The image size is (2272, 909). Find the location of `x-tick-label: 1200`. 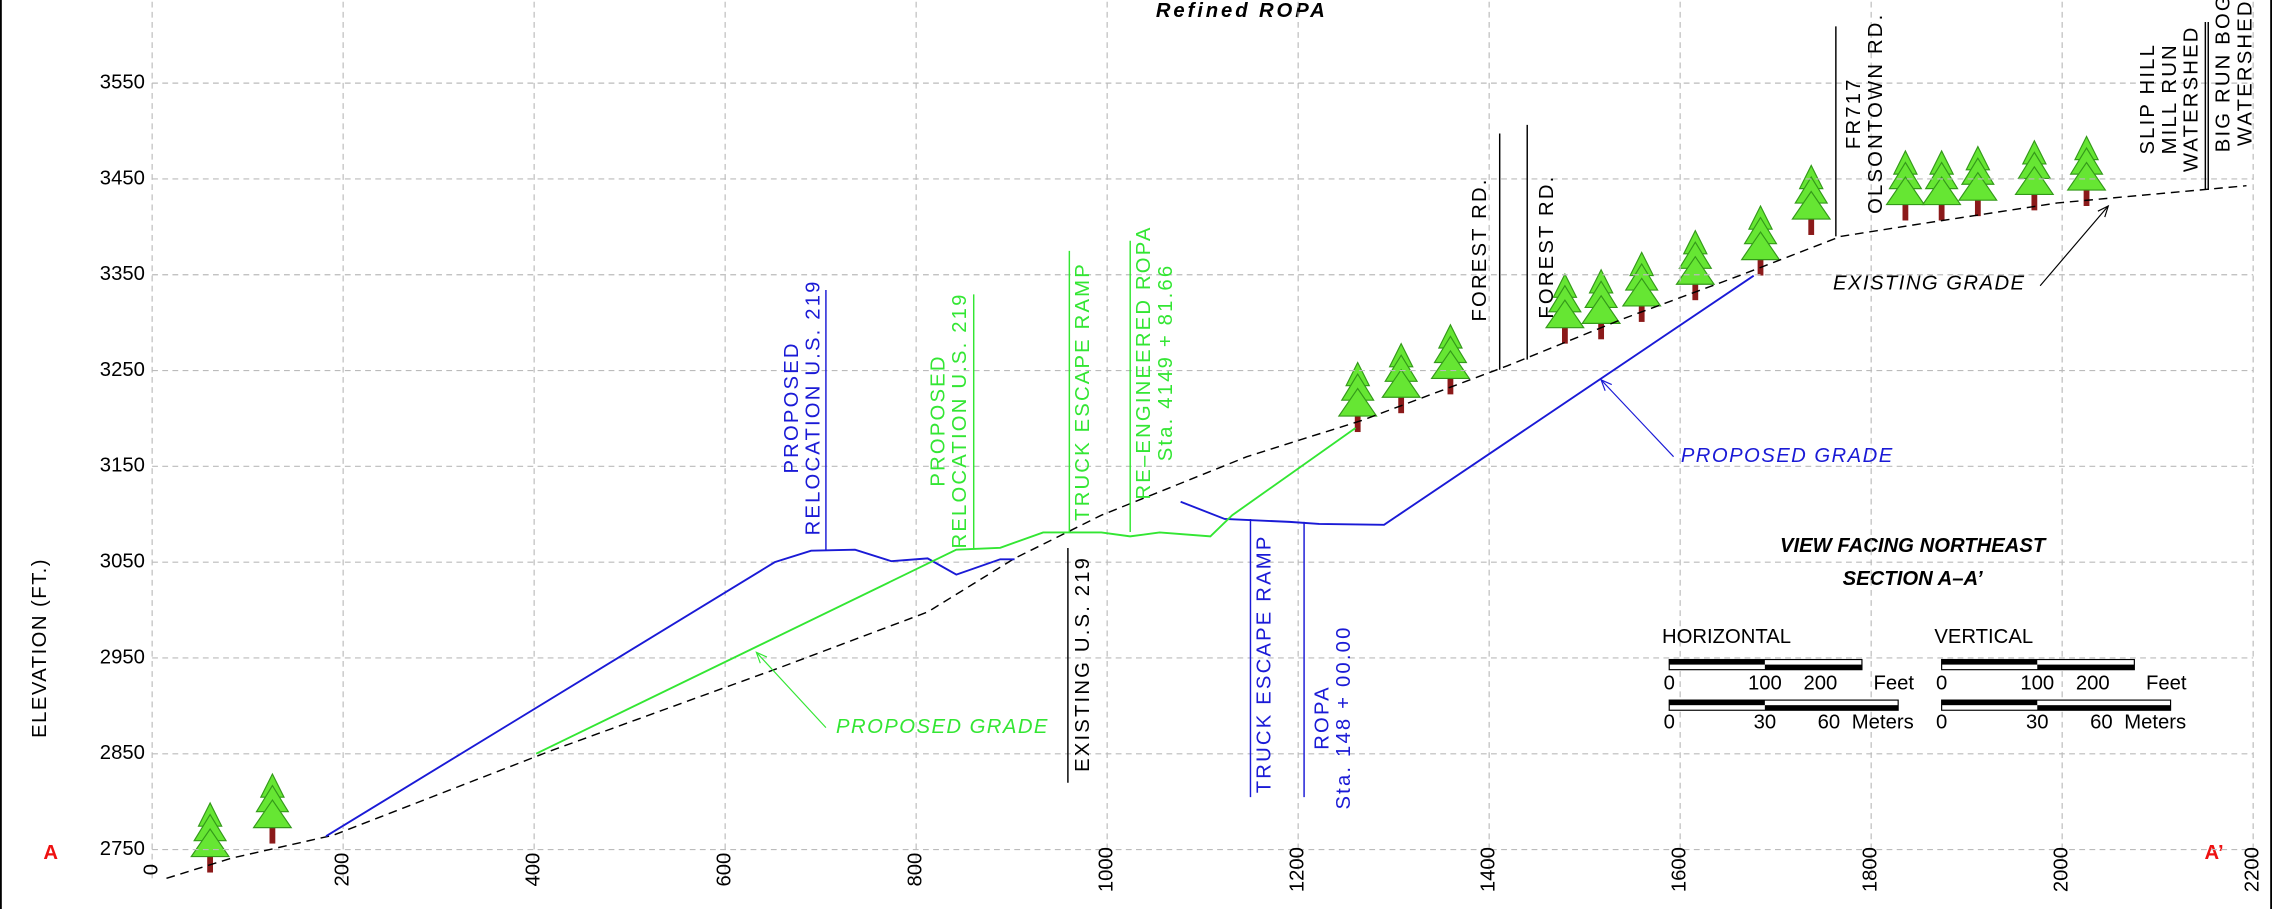

x-tick-label: 1200 is located at coordinates (1298, 869).